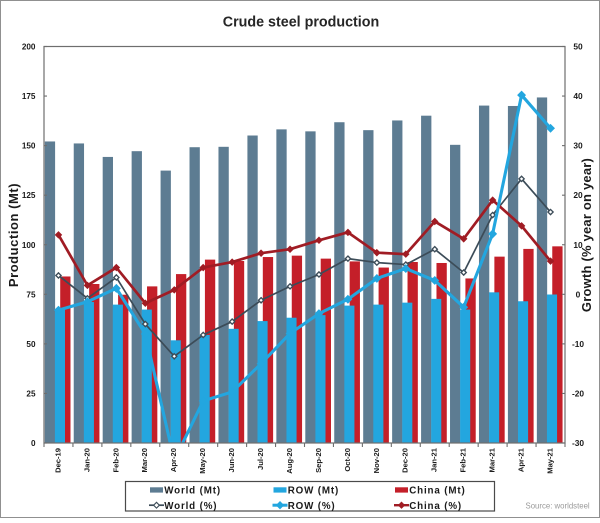 The width and height of the screenshot is (600, 523). What do you see at coordinates (301, 23) in the screenshot?
I see `svg-text: Crude steel production` at bounding box center [301, 23].